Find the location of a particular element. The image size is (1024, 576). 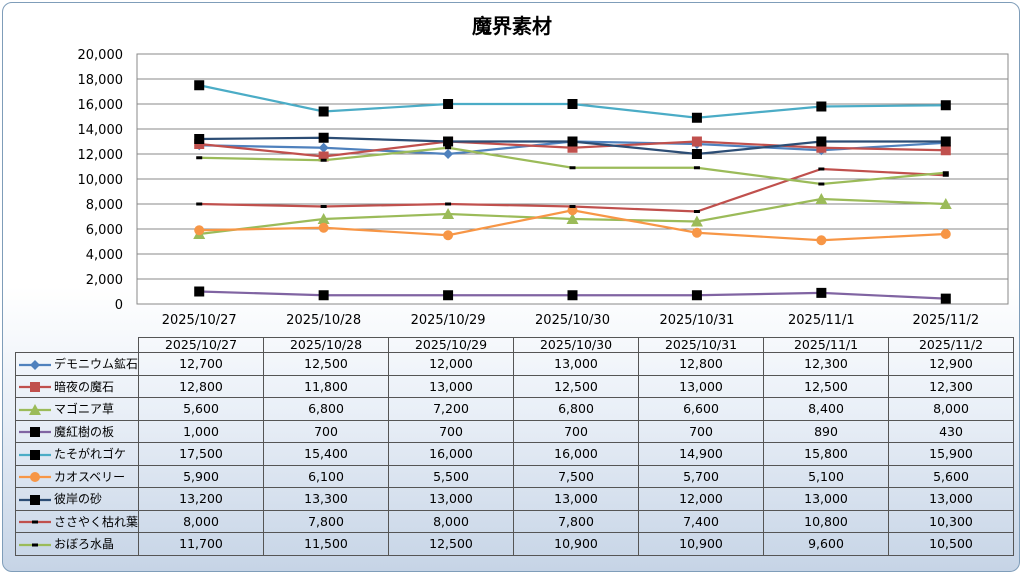

table-value-cell: 11,800 is located at coordinates (326, 386).